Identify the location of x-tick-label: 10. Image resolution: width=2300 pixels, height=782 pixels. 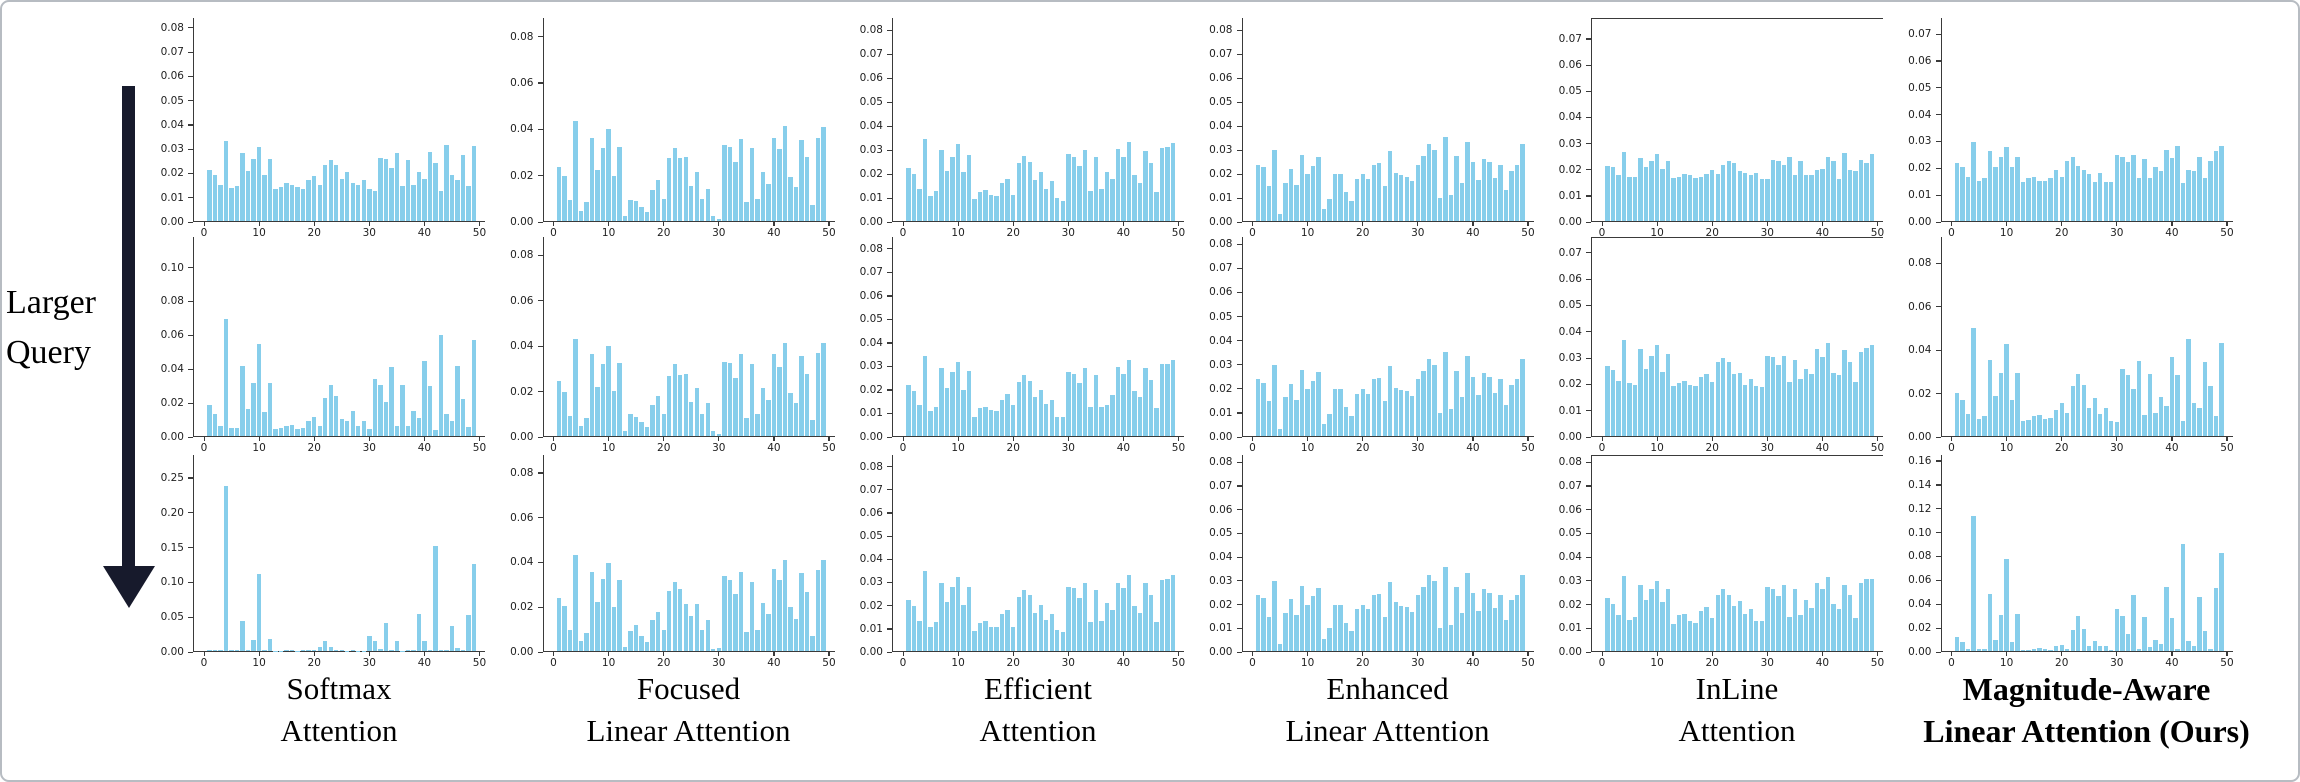
(2006, 448).